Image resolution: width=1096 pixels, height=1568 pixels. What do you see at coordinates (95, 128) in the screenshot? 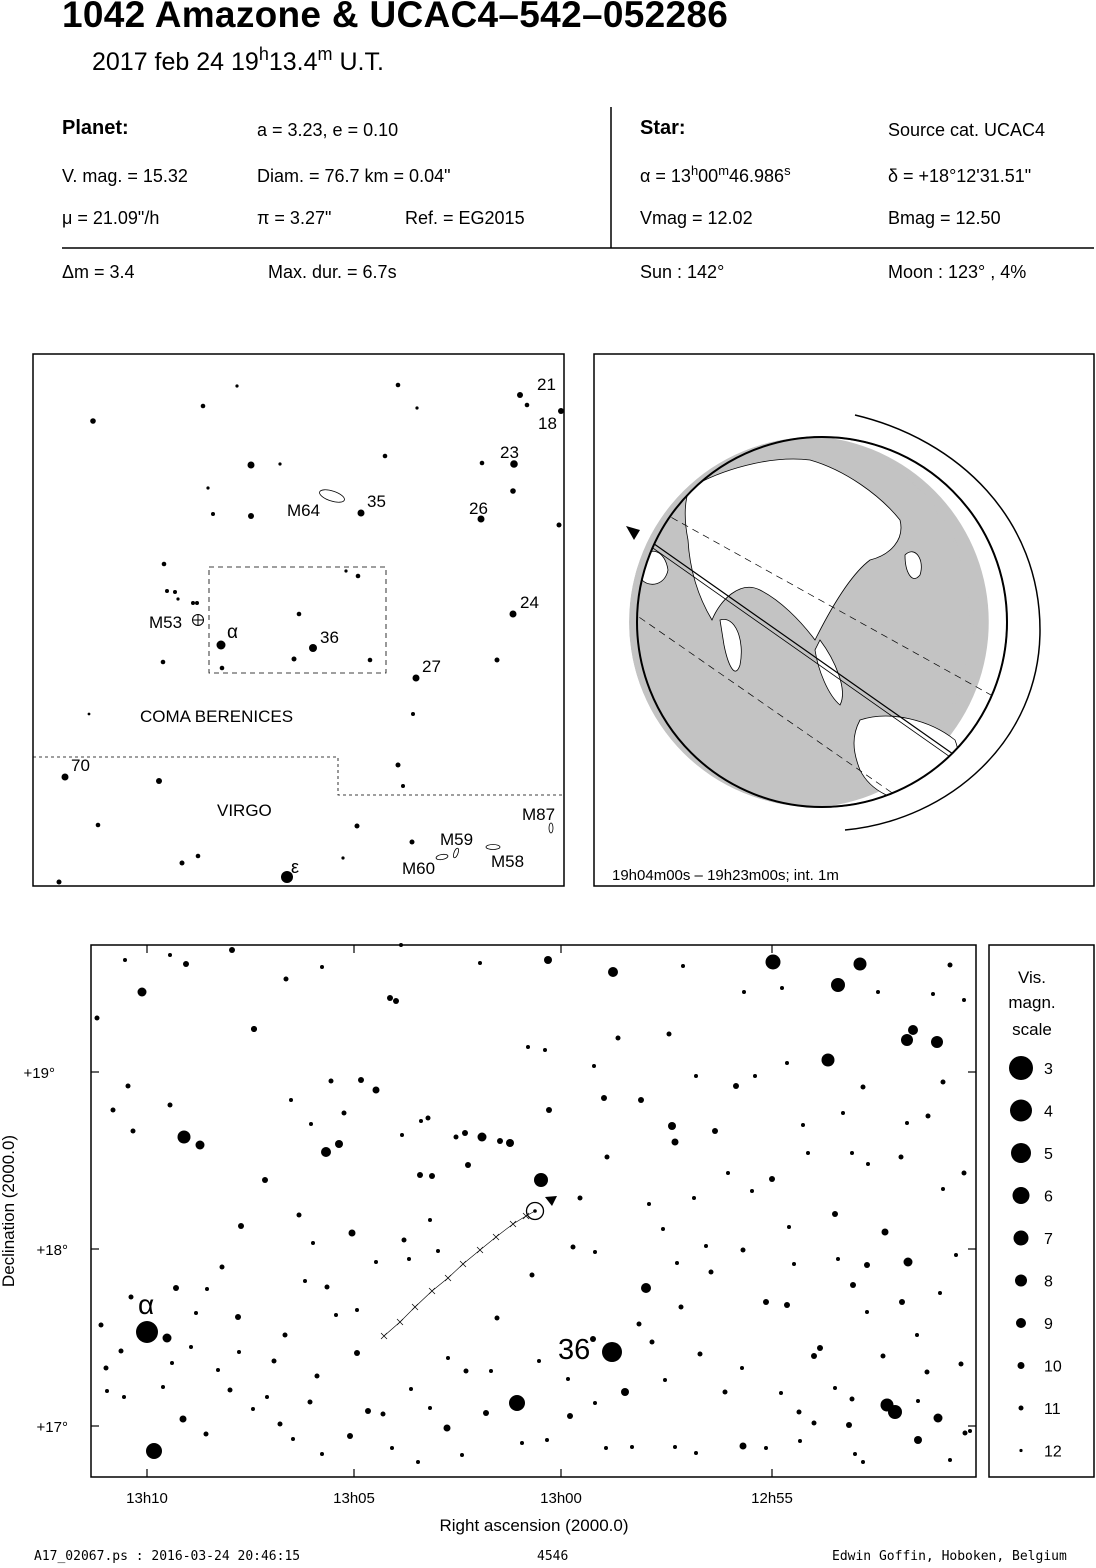
I see `planet-heading: Planet:` at bounding box center [95, 128].